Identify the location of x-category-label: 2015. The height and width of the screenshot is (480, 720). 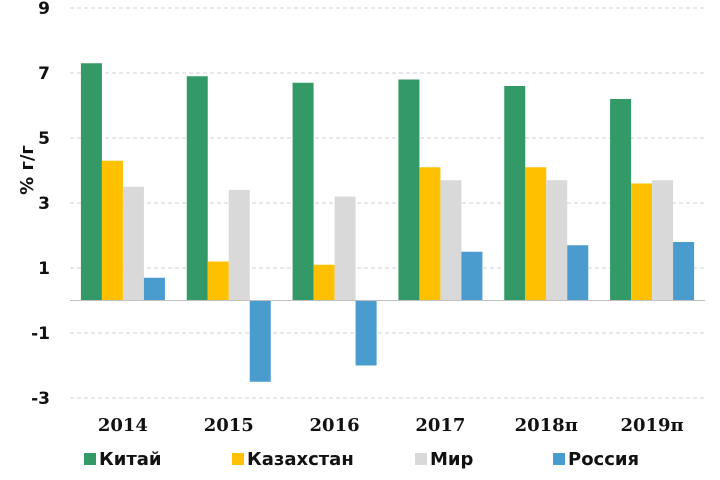
(229, 425).